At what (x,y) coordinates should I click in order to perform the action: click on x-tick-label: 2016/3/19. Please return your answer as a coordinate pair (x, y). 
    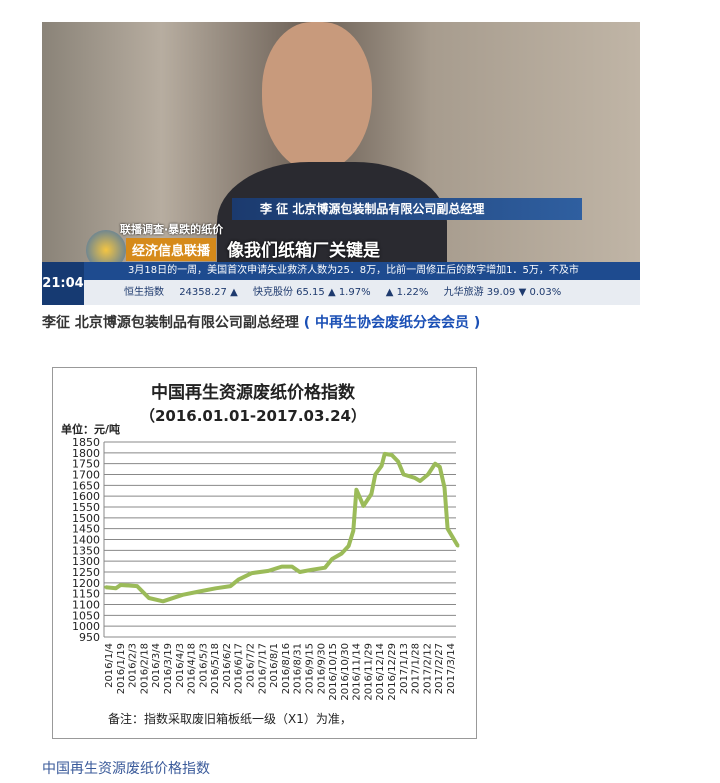
    Looking at the image, I should click on (168, 668).